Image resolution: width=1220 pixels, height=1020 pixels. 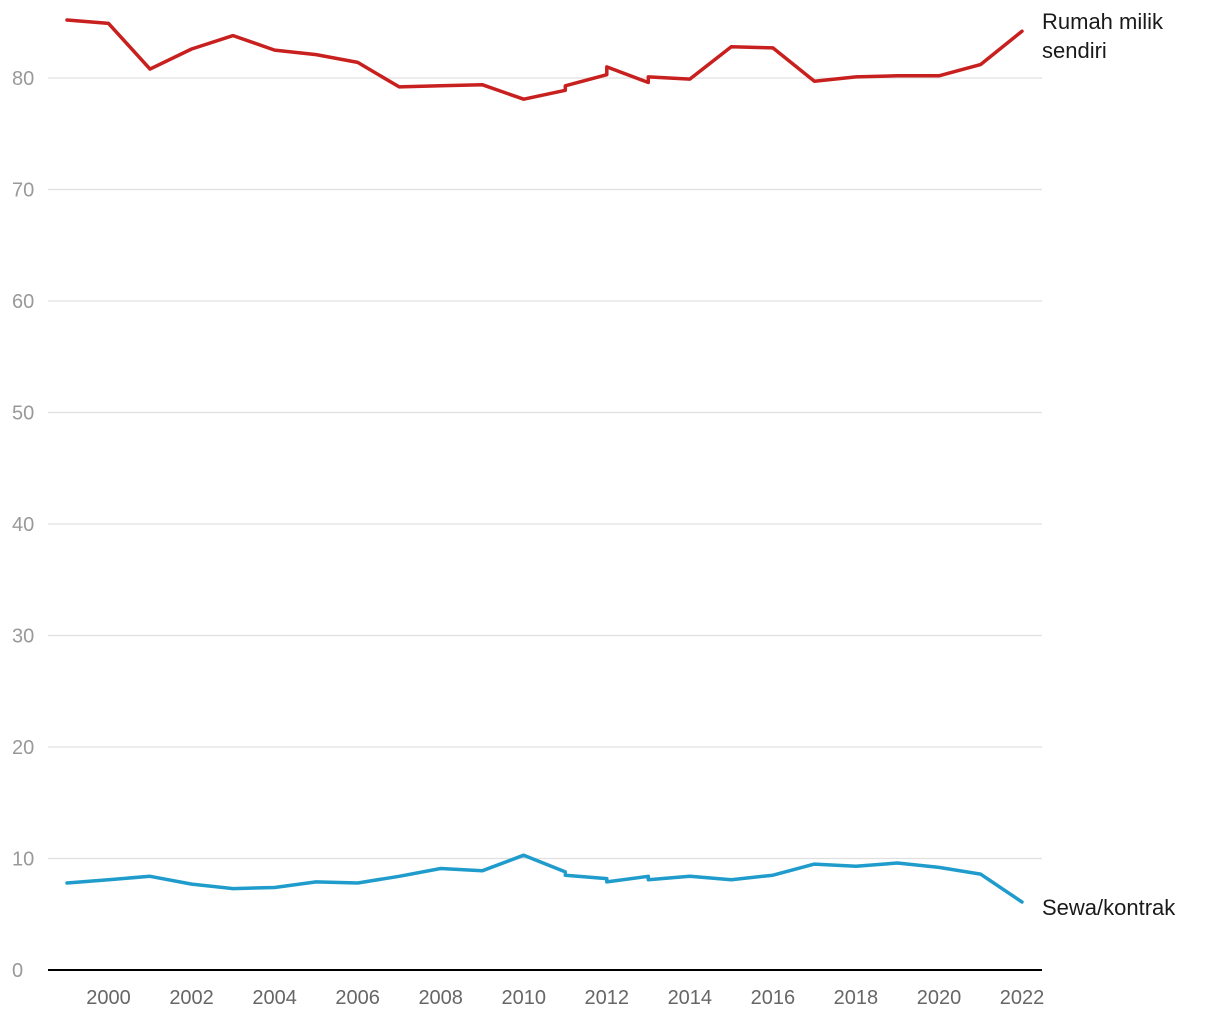 I want to click on x-tick-label-2000: 2000, so click(x=108, y=998).